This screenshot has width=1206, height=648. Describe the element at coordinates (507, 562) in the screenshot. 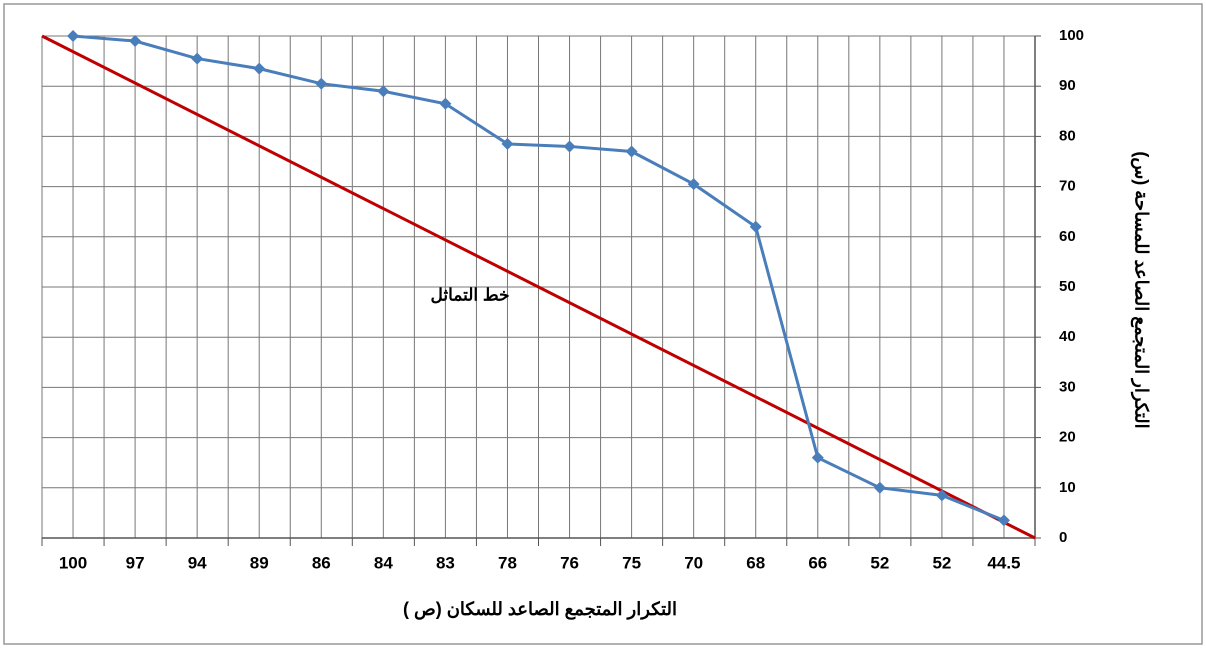

I see `x-tick-label: 78` at that location.